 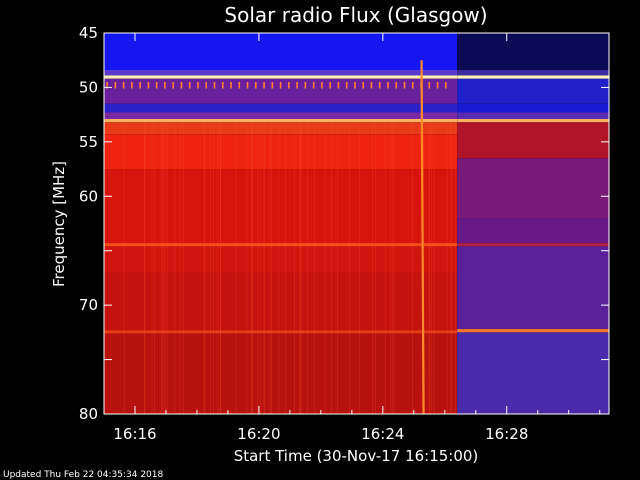 I want to click on y-axis-label: Frequency [MHz], so click(x=59, y=224).